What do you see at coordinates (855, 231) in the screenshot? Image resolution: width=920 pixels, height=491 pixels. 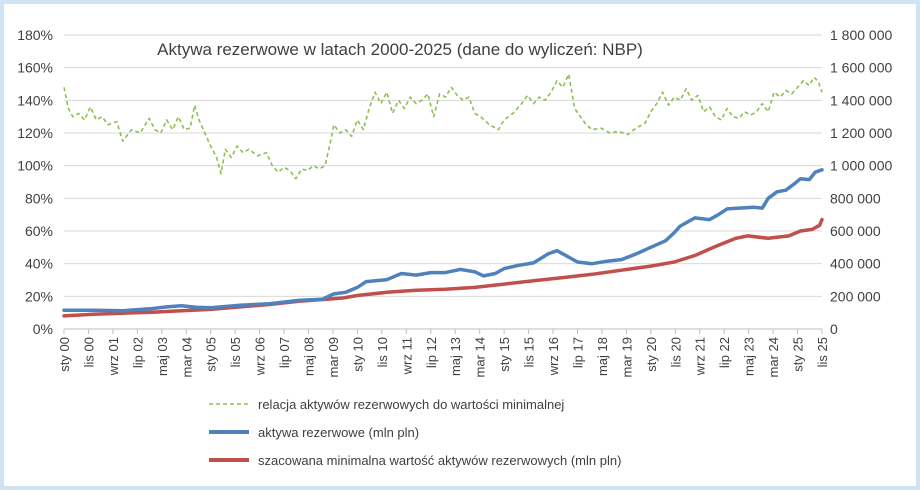 I see `right-tick-label: 600 000` at bounding box center [855, 231].